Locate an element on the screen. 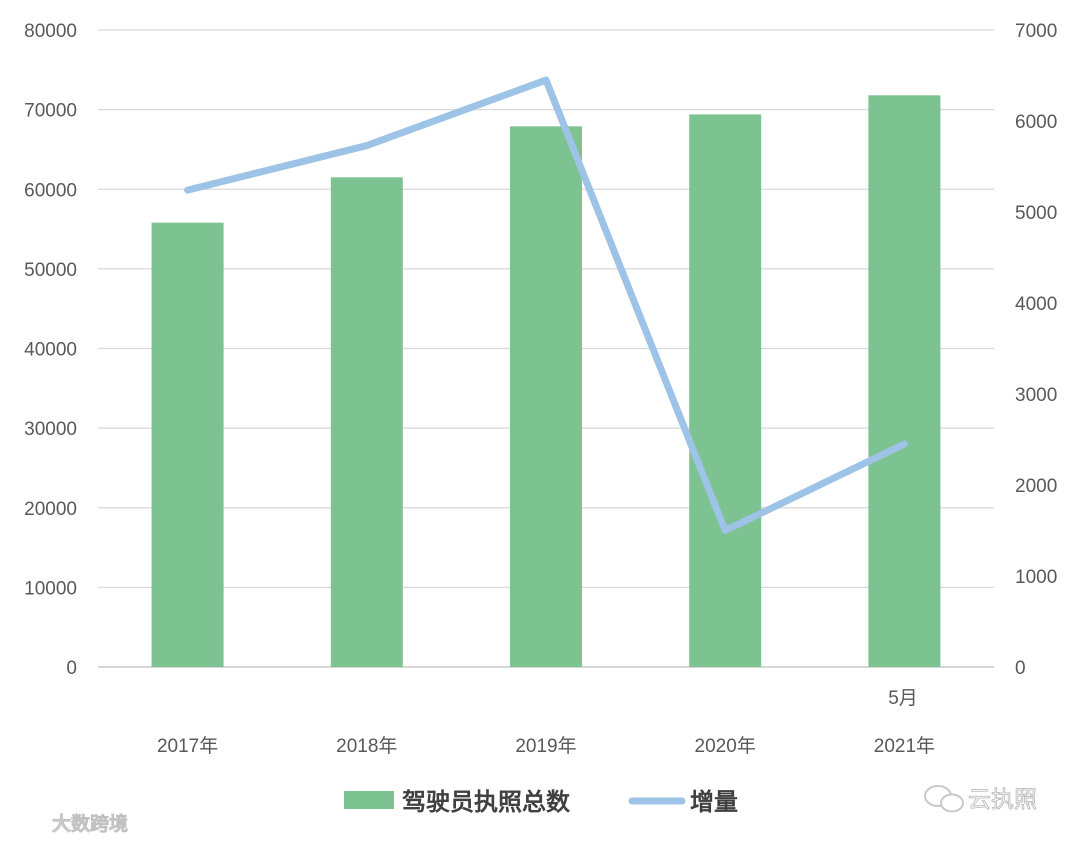 Image resolution: width=1080 pixels, height=844 pixels. annotation-5-month: 5月 is located at coordinates (903, 698).